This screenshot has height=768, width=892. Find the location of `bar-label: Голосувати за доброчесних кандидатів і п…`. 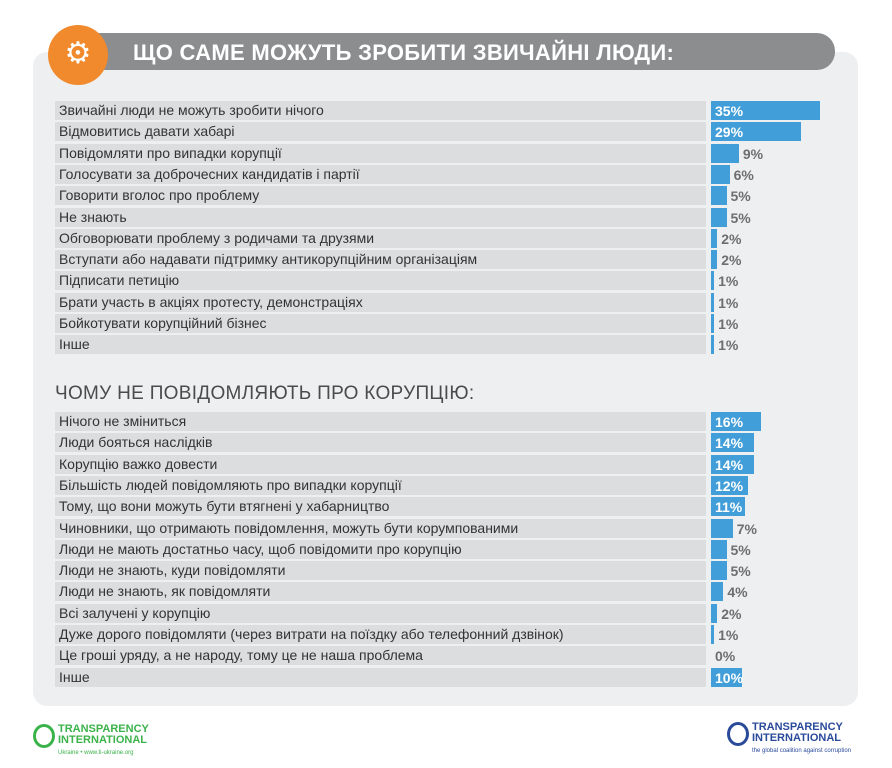

bar-label: Голосувати за доброчесних кандидатів і п… is located at coordinates (380, 174).